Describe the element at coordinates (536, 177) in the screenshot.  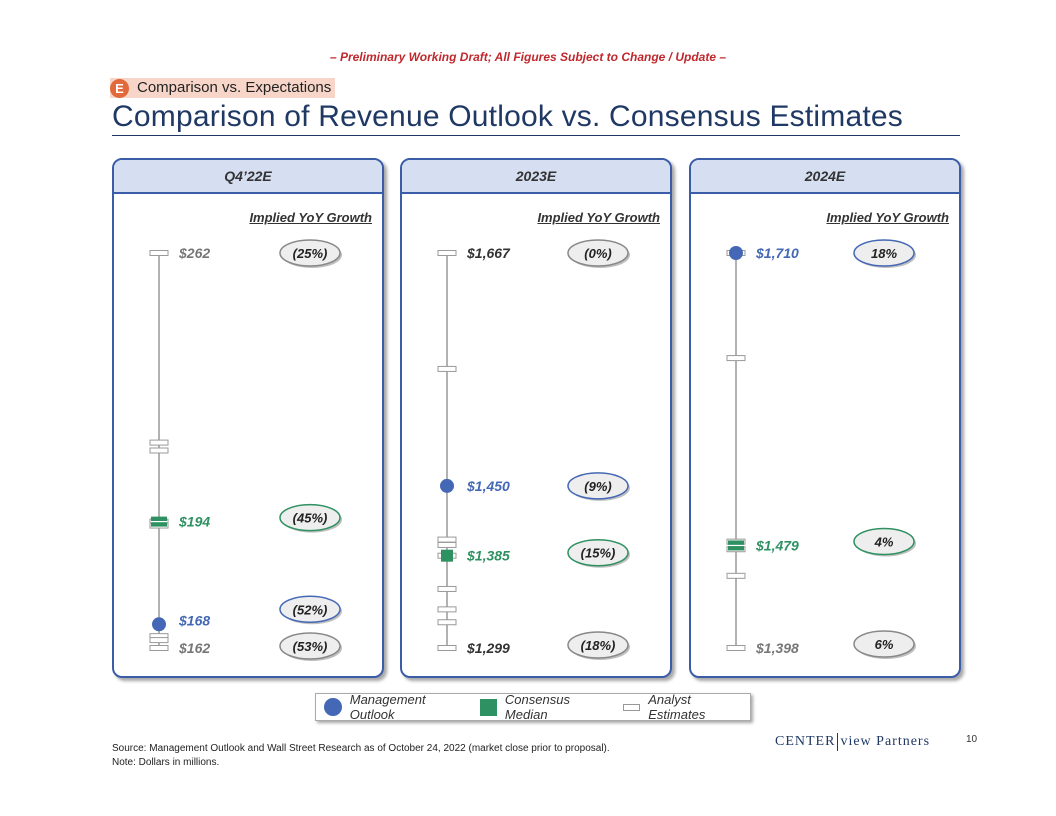
I see `panel-header: 2023E` at that location.